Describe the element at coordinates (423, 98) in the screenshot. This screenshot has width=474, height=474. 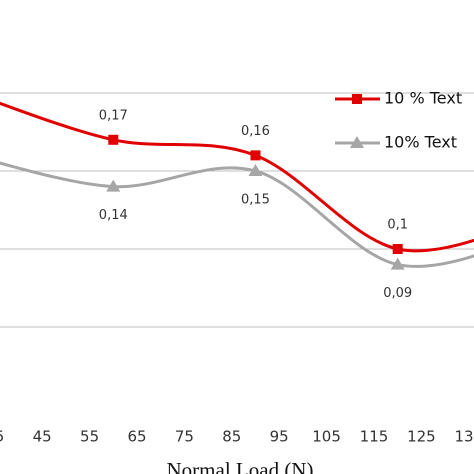
I see `legend-label: 10 % Text` at that location.